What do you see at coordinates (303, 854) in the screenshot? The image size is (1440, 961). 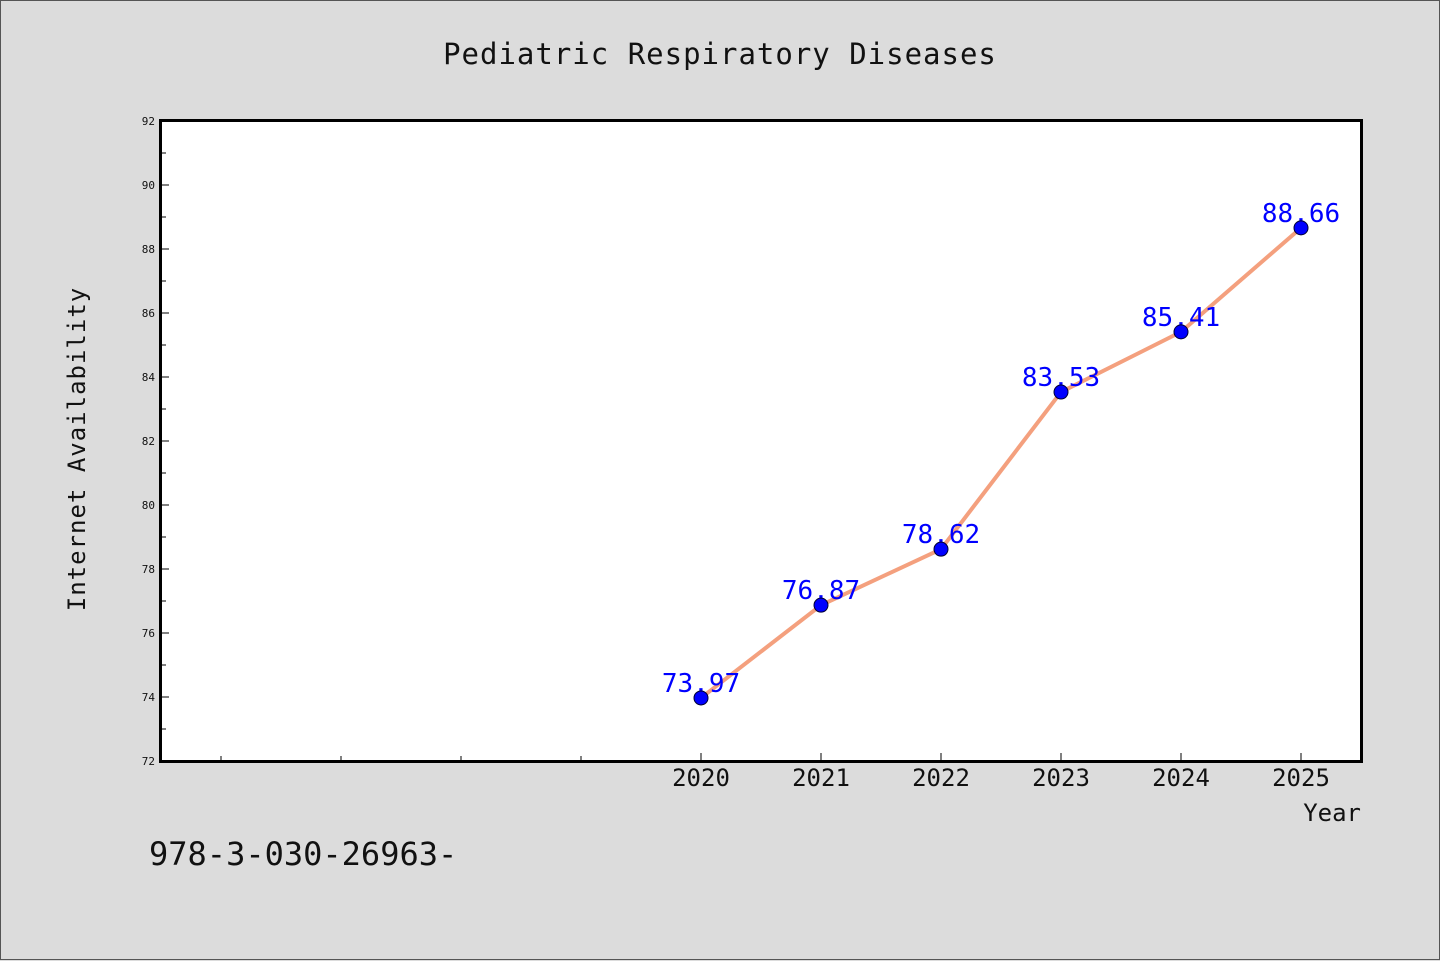 I see `footer-isbn-text: 978-3-030-26963-` at bounding box center [303, 854].